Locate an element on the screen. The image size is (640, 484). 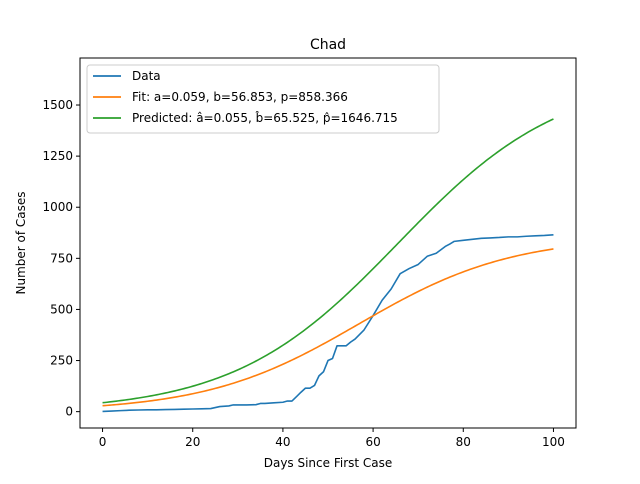
x-tick-label: 80 is located at coordinates (463, 442).